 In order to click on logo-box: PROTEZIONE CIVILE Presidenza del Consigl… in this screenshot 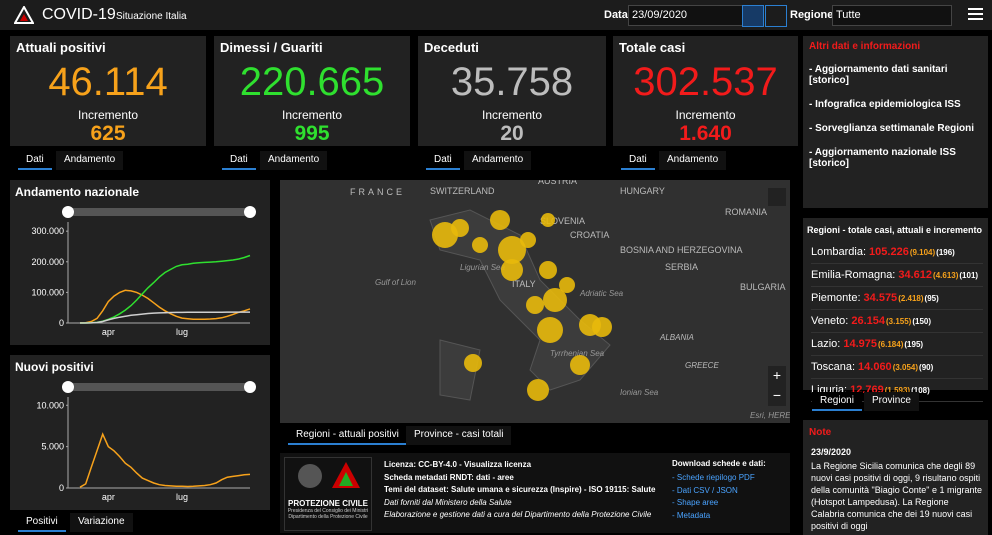, I will do `click(328, 494)`.